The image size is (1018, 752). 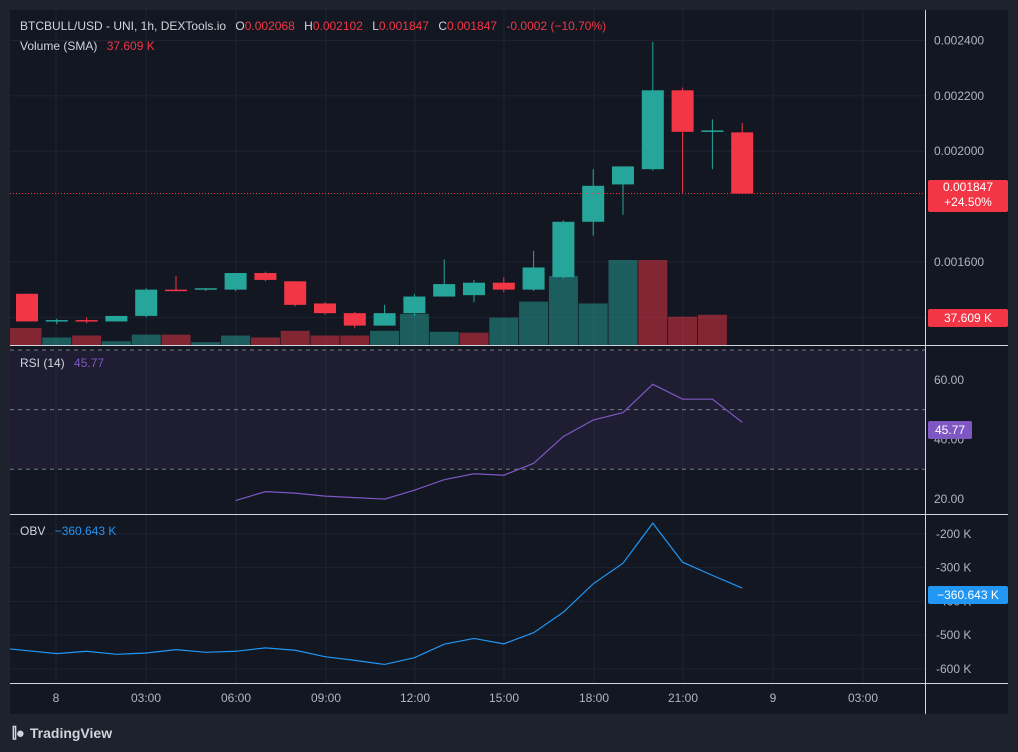 What do you see at coordinates (42, 363) in the screenshot?
I see `rsi-label: RSI (14)` at bounding box center [42, 363].